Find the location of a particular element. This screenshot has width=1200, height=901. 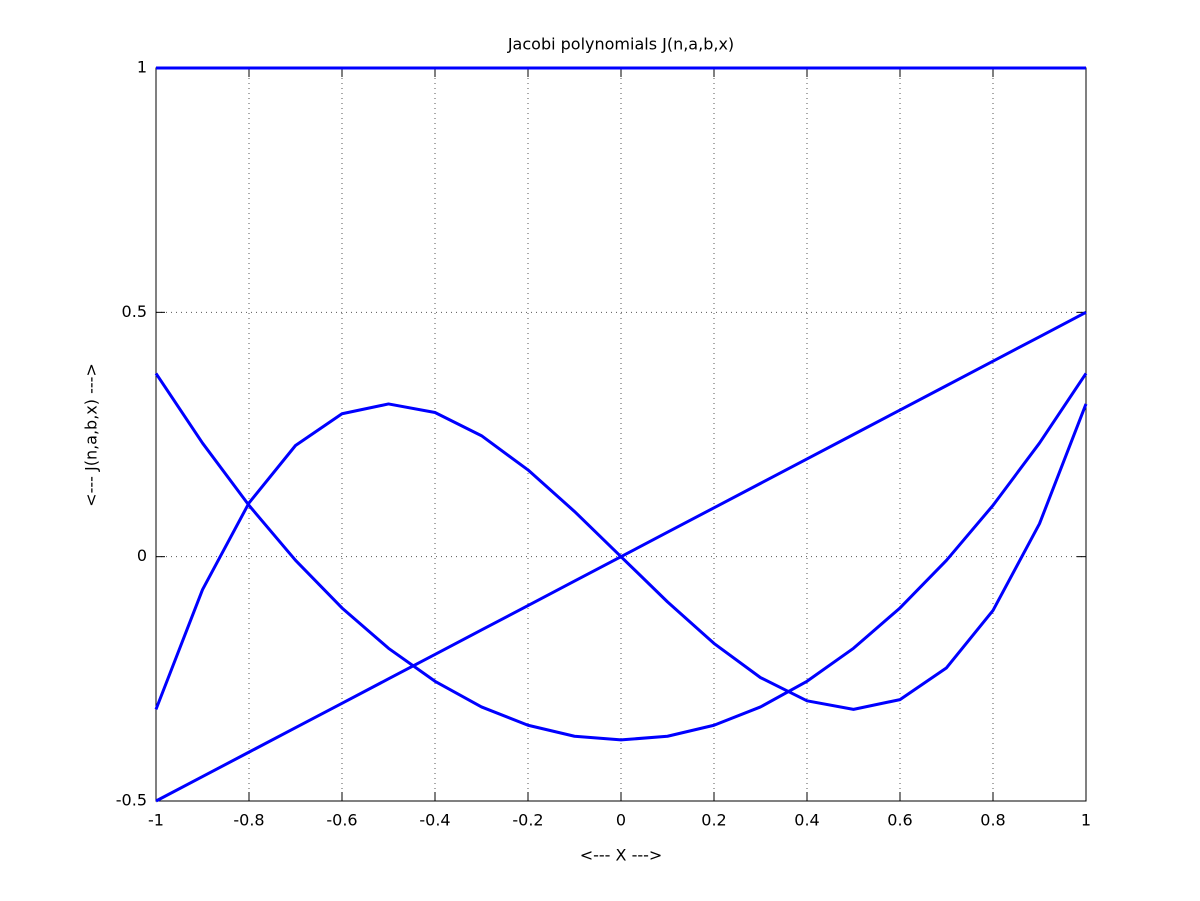

x-tick-label: -0.4 is located at coordinates (434, 820).